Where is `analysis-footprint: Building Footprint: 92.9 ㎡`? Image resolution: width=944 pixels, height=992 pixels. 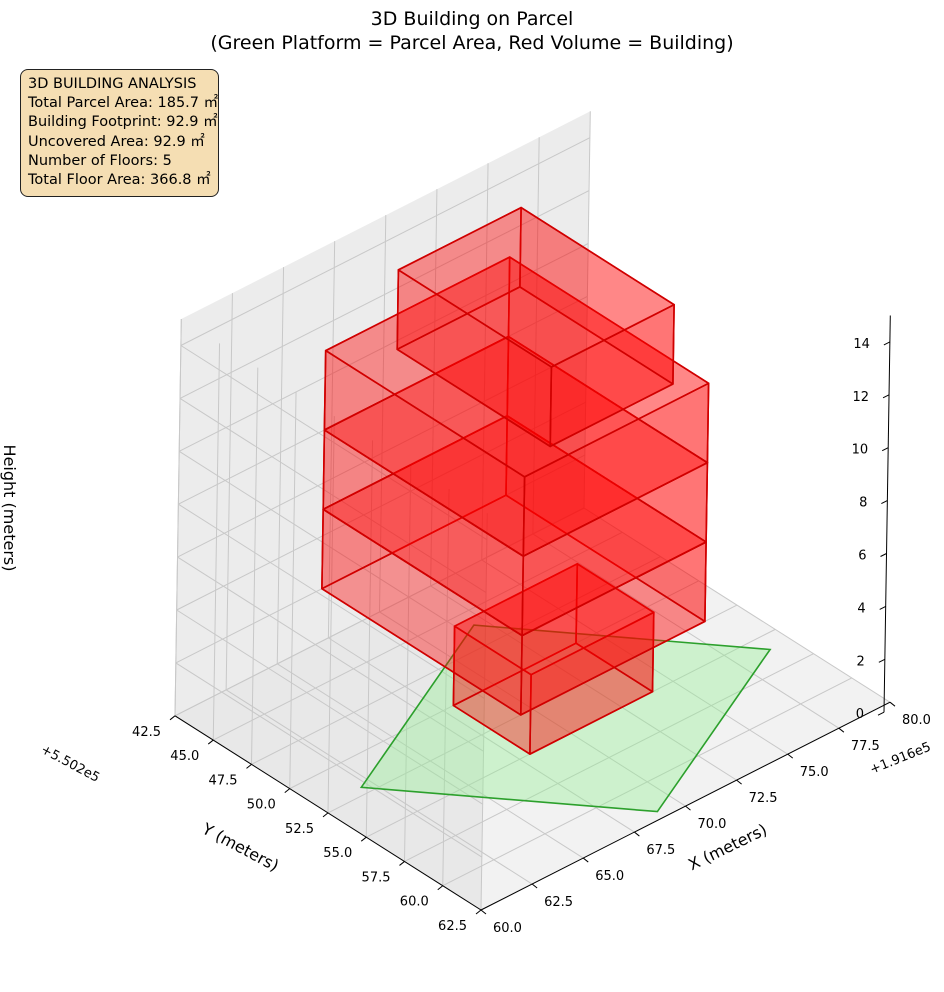 analysis-footprint: Building Footprint: 92.9 ㎡ is located at coordinates (123, 122).